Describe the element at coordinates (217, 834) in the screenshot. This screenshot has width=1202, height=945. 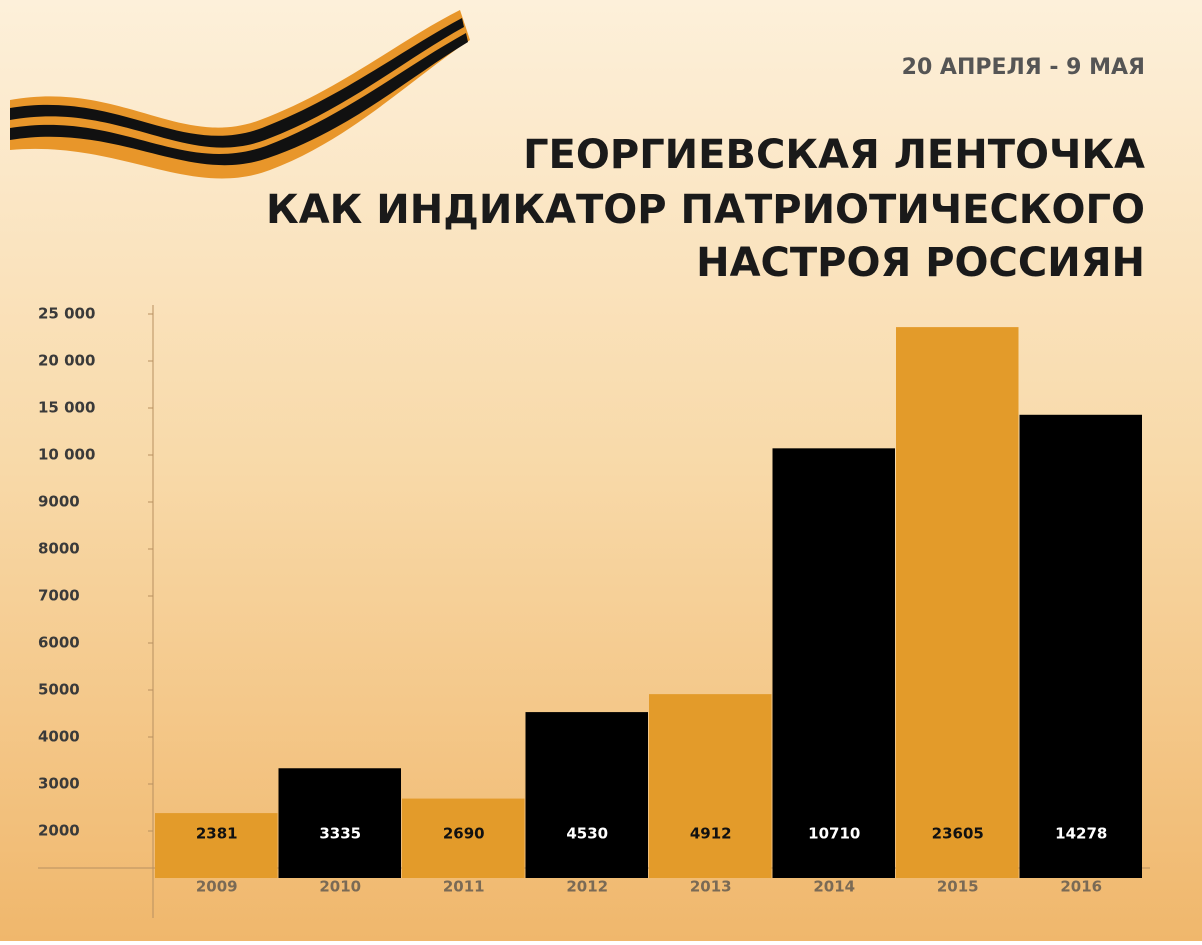
I see `value-label: 2381` at that location.